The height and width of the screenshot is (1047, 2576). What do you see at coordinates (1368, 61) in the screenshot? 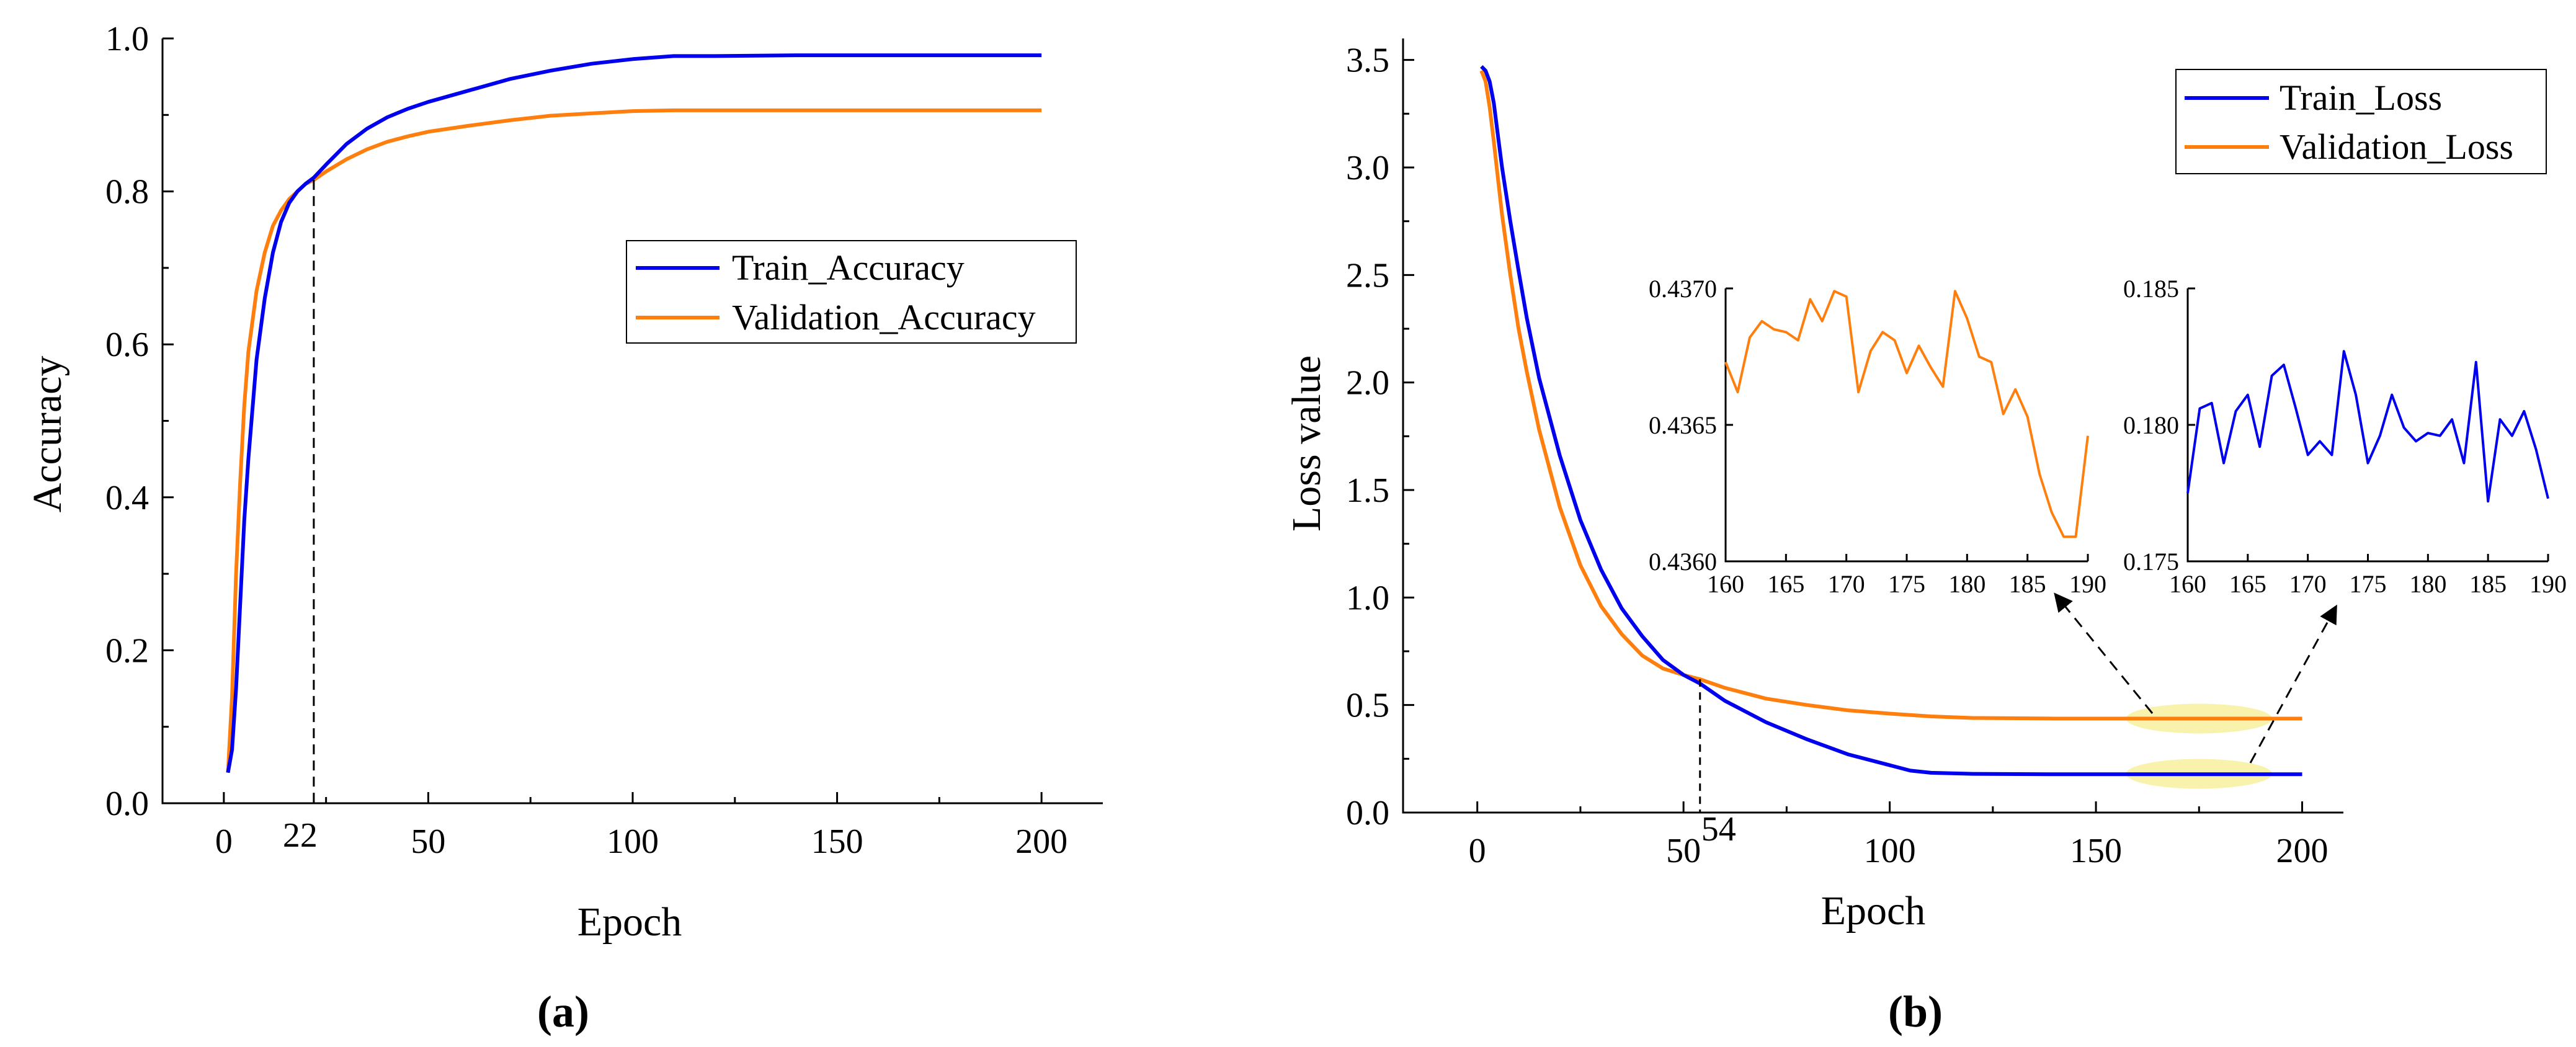
I see `loss-y-tick-label: 3.5` at bounding box center [1368, 61].